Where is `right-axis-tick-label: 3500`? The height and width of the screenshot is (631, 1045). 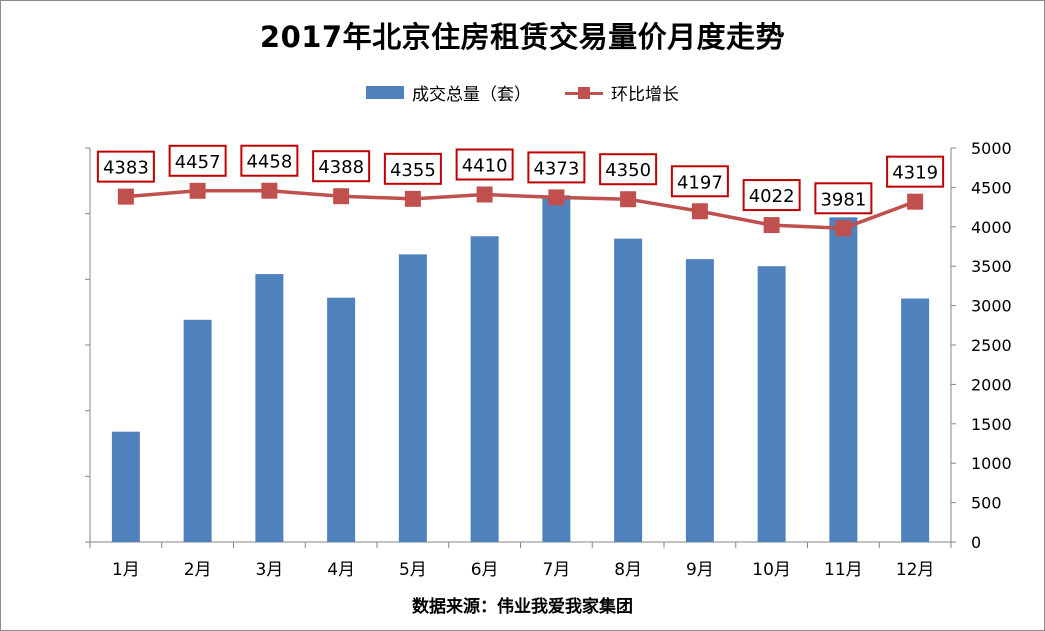
right-axis-tick-label: 3500 is located at coordinates (991, 266).